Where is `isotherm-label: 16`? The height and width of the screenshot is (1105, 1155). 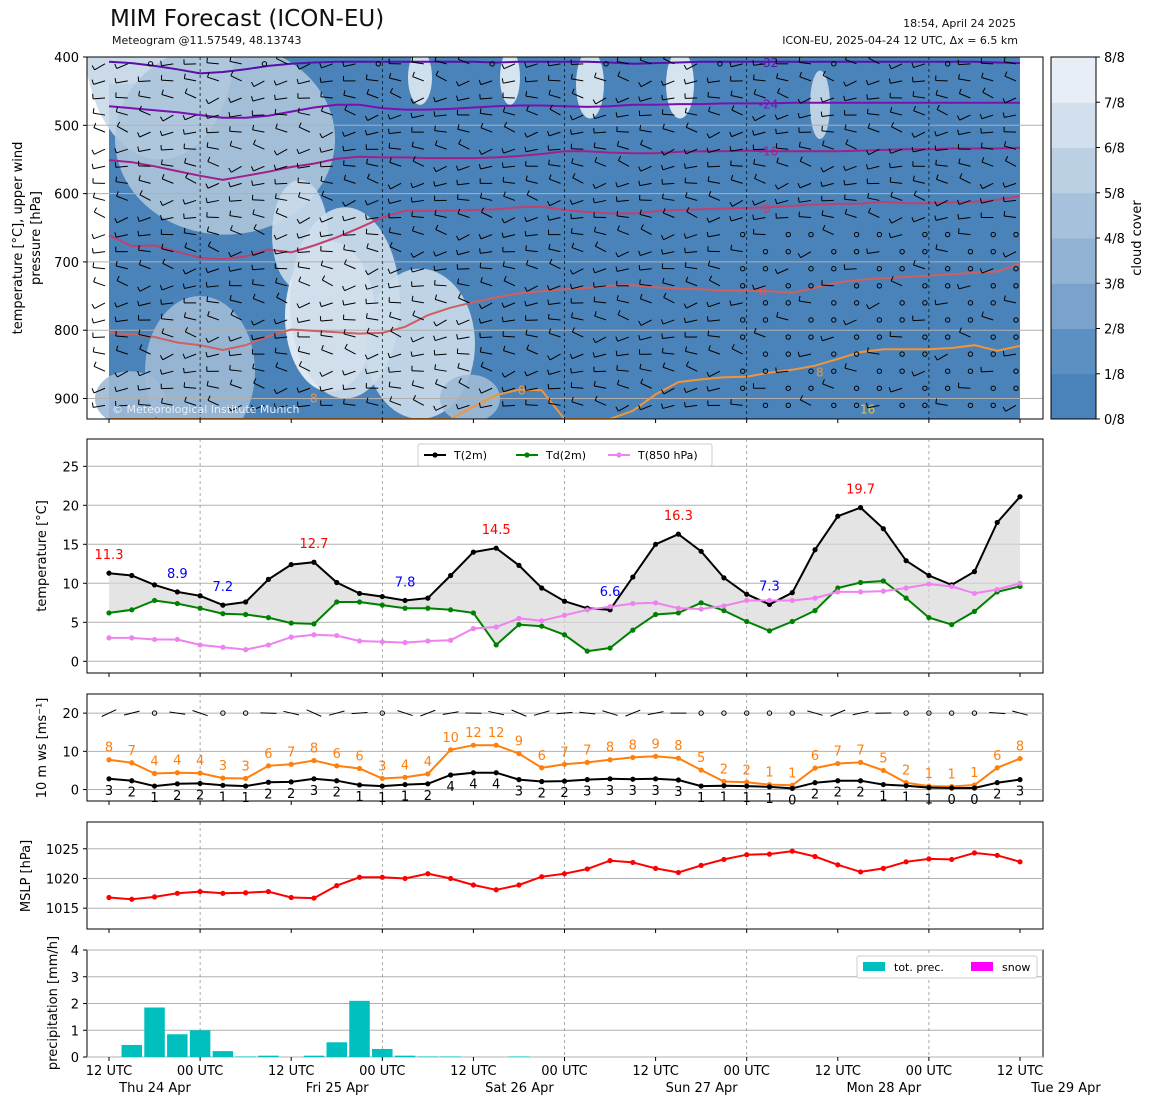 isotherm-label: 16 is located at coordinates (867, 409).